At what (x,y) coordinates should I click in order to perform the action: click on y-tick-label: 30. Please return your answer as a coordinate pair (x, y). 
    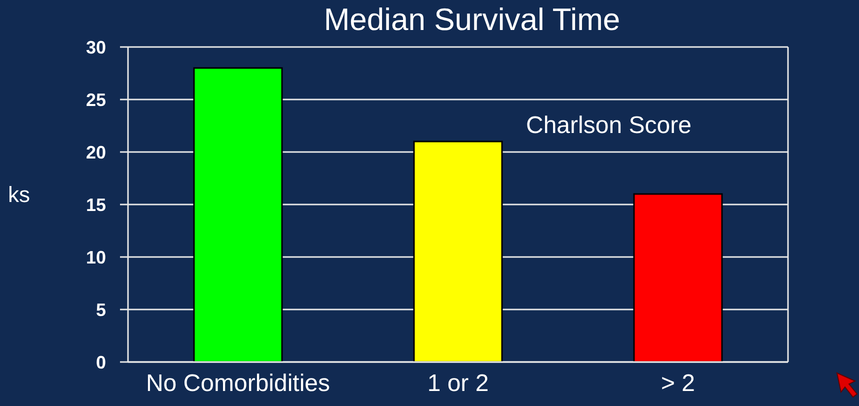
    Looking at the image, I should click on (96, 47).